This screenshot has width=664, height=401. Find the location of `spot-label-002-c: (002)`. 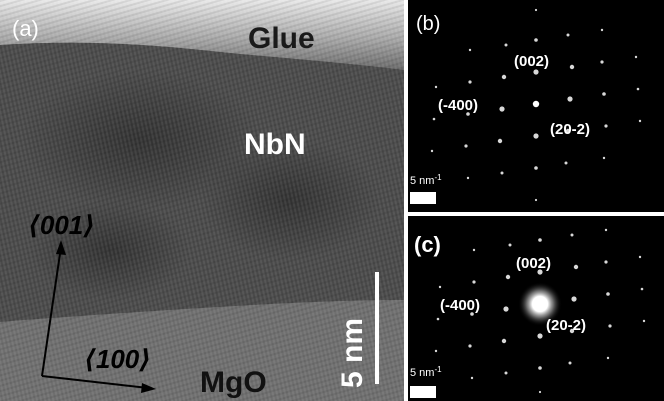

spot-label-002-c: (002) is located at coordinates (533, 263).